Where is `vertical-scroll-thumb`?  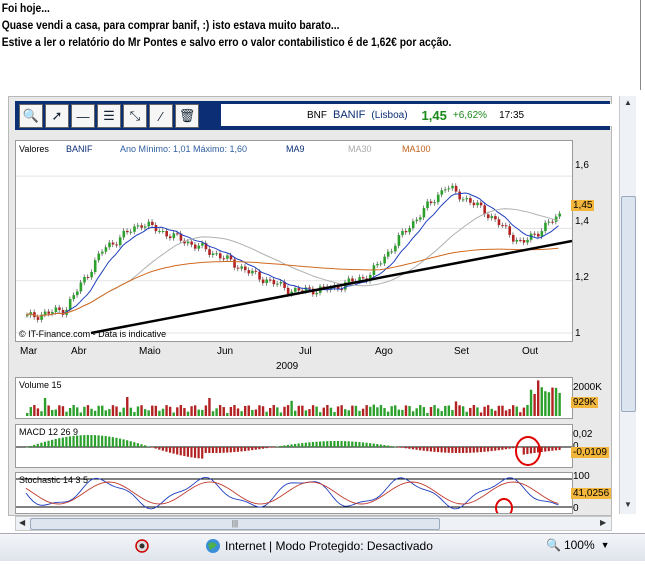
vertical-scroll-thumb is located at coordinates (628, 304).